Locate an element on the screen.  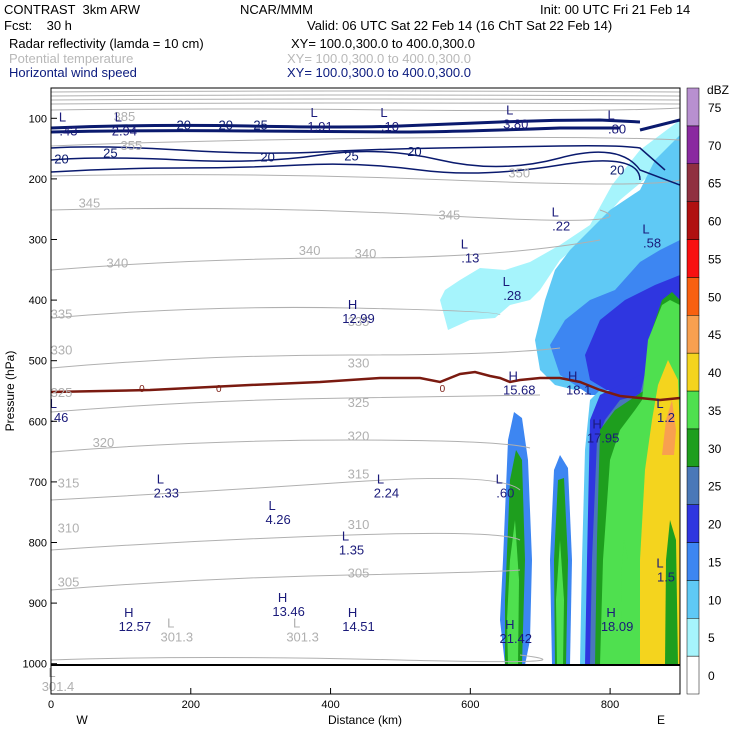
extremum-value: .80 is located at coordinates (617, 129).